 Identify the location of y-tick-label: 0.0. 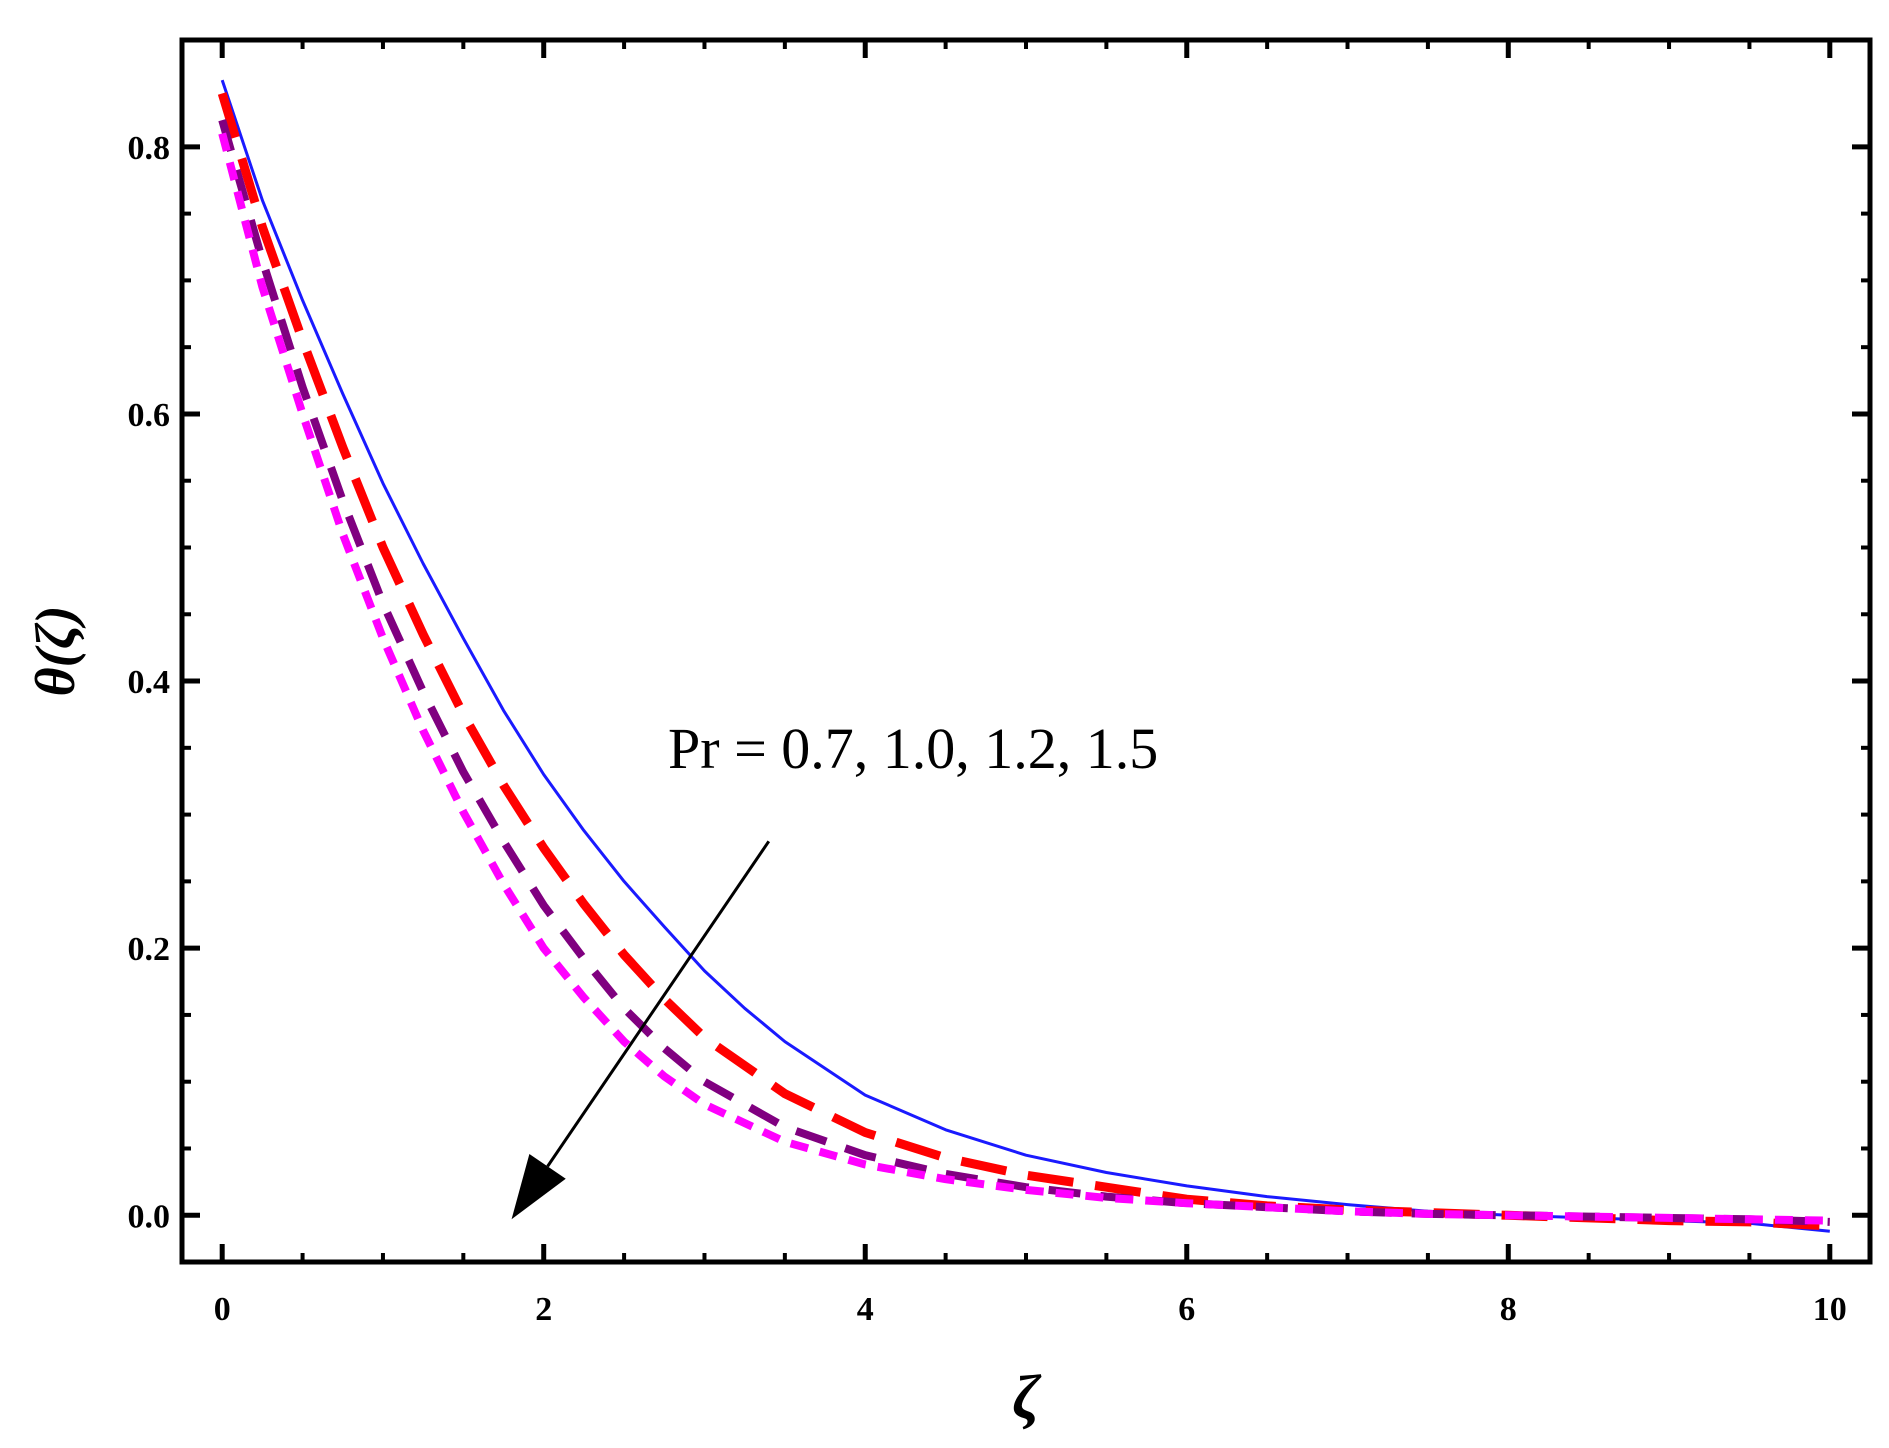
(149, 1216).